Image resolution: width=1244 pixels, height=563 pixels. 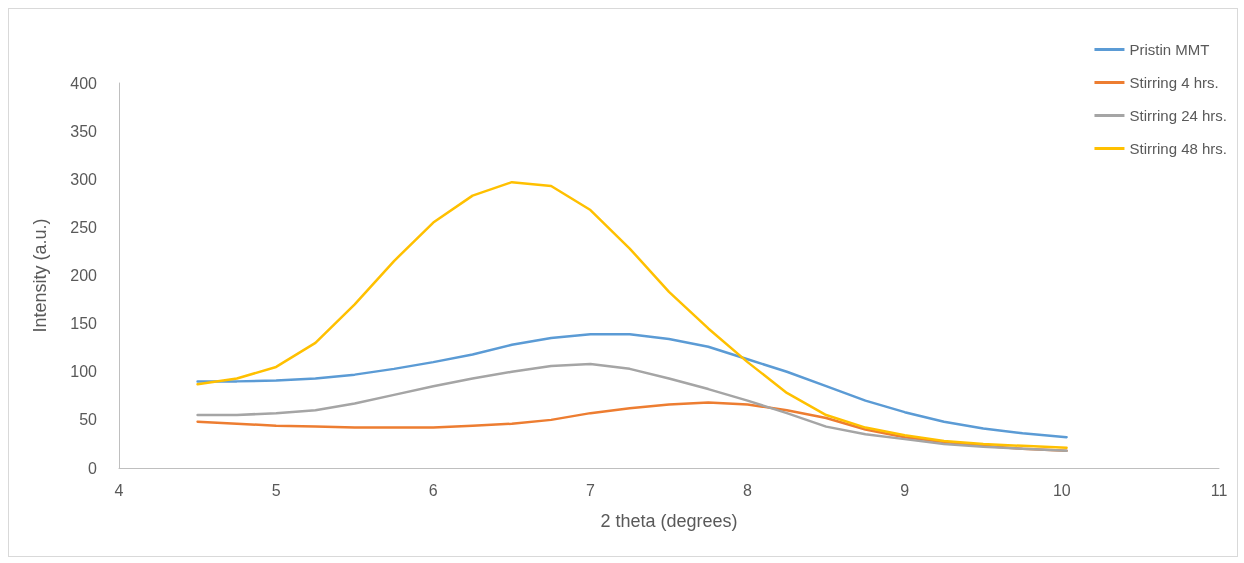 I want to click on legend-label: Stirring 4 hrs., so click(x=1174, y=82).